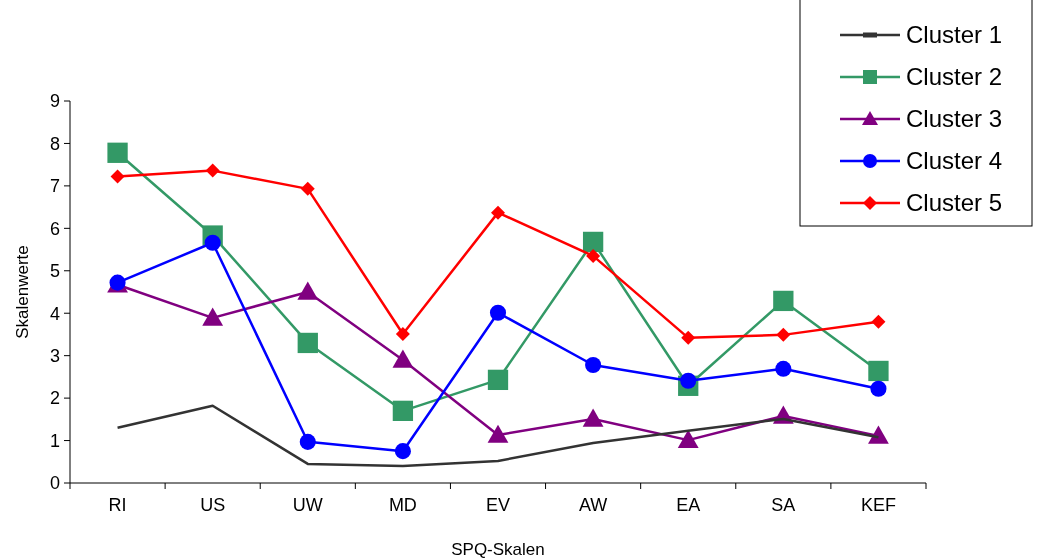 This screenshot has height=559, width=1039. I want to click on y-tick-label: 4, so click(54, 313).